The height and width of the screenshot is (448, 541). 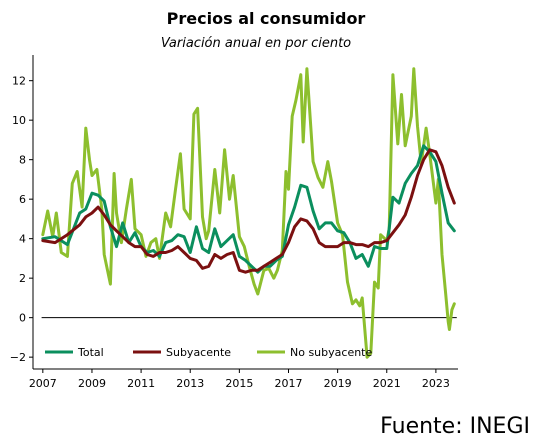 I want to click on y-tick-label: 4, so click(x=22, y=239).